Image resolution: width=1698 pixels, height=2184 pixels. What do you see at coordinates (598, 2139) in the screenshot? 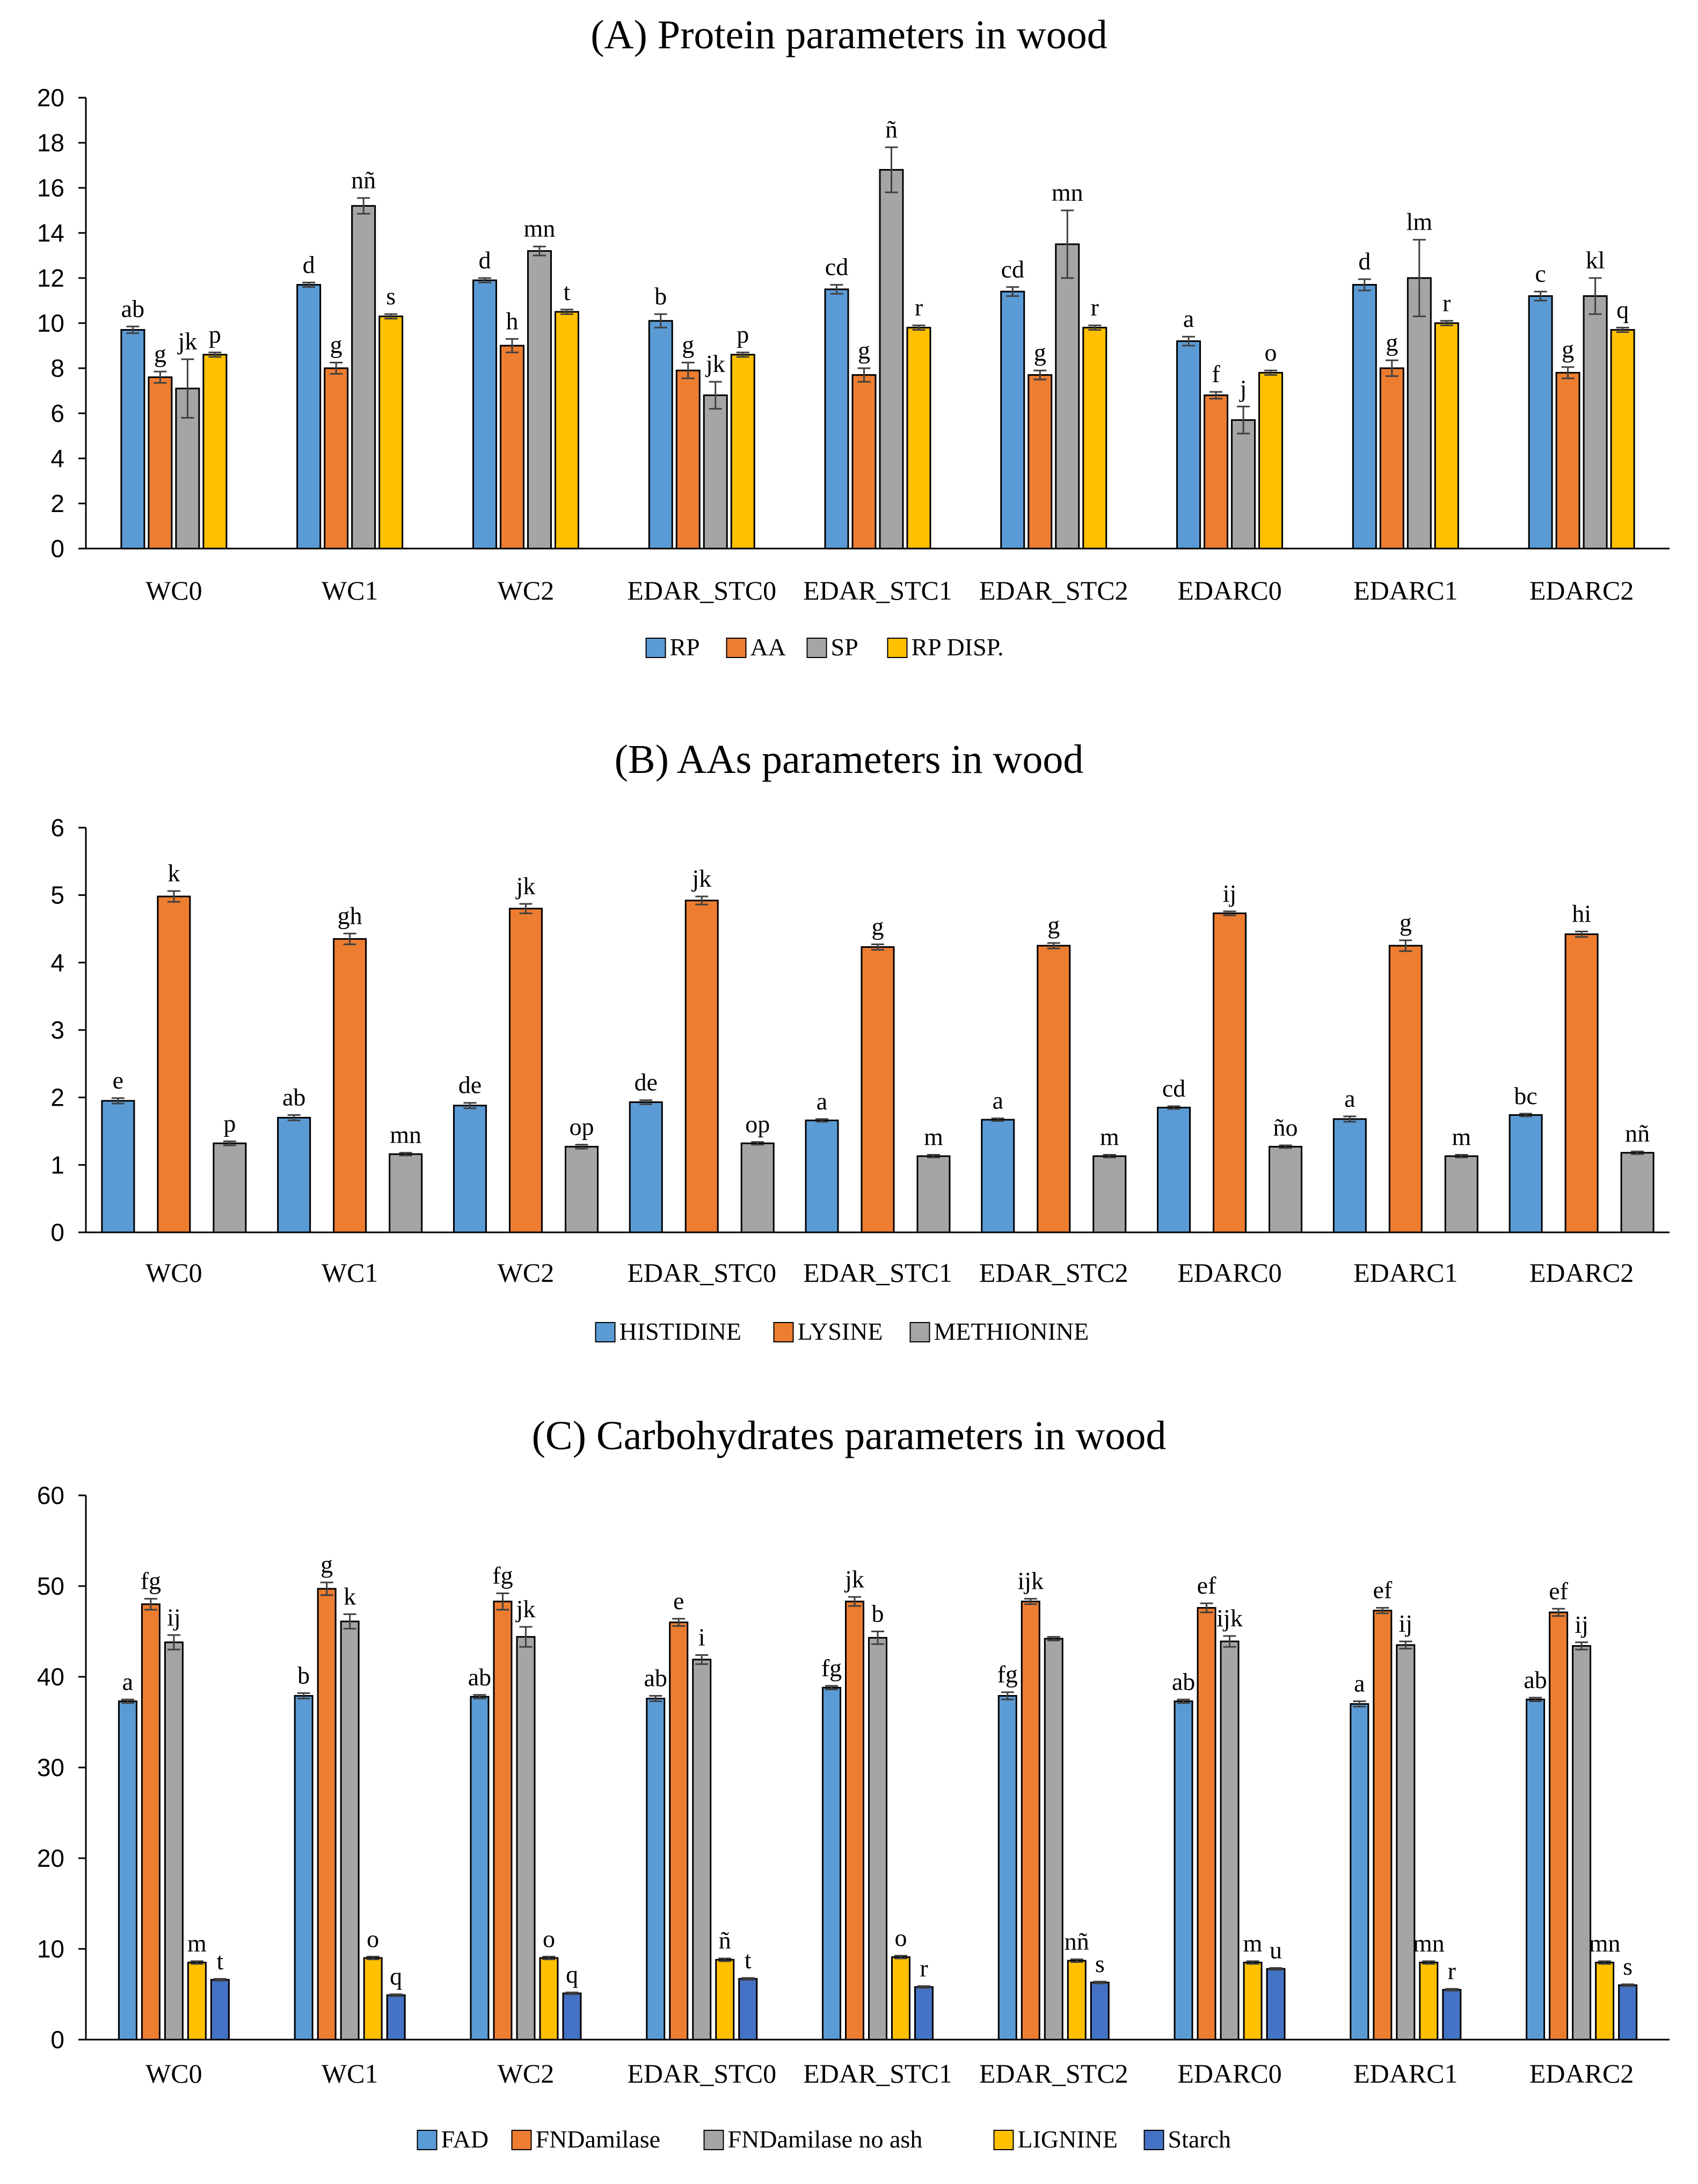
I see `legend-label: FNDamilase` at bounding box center [598, 2139].